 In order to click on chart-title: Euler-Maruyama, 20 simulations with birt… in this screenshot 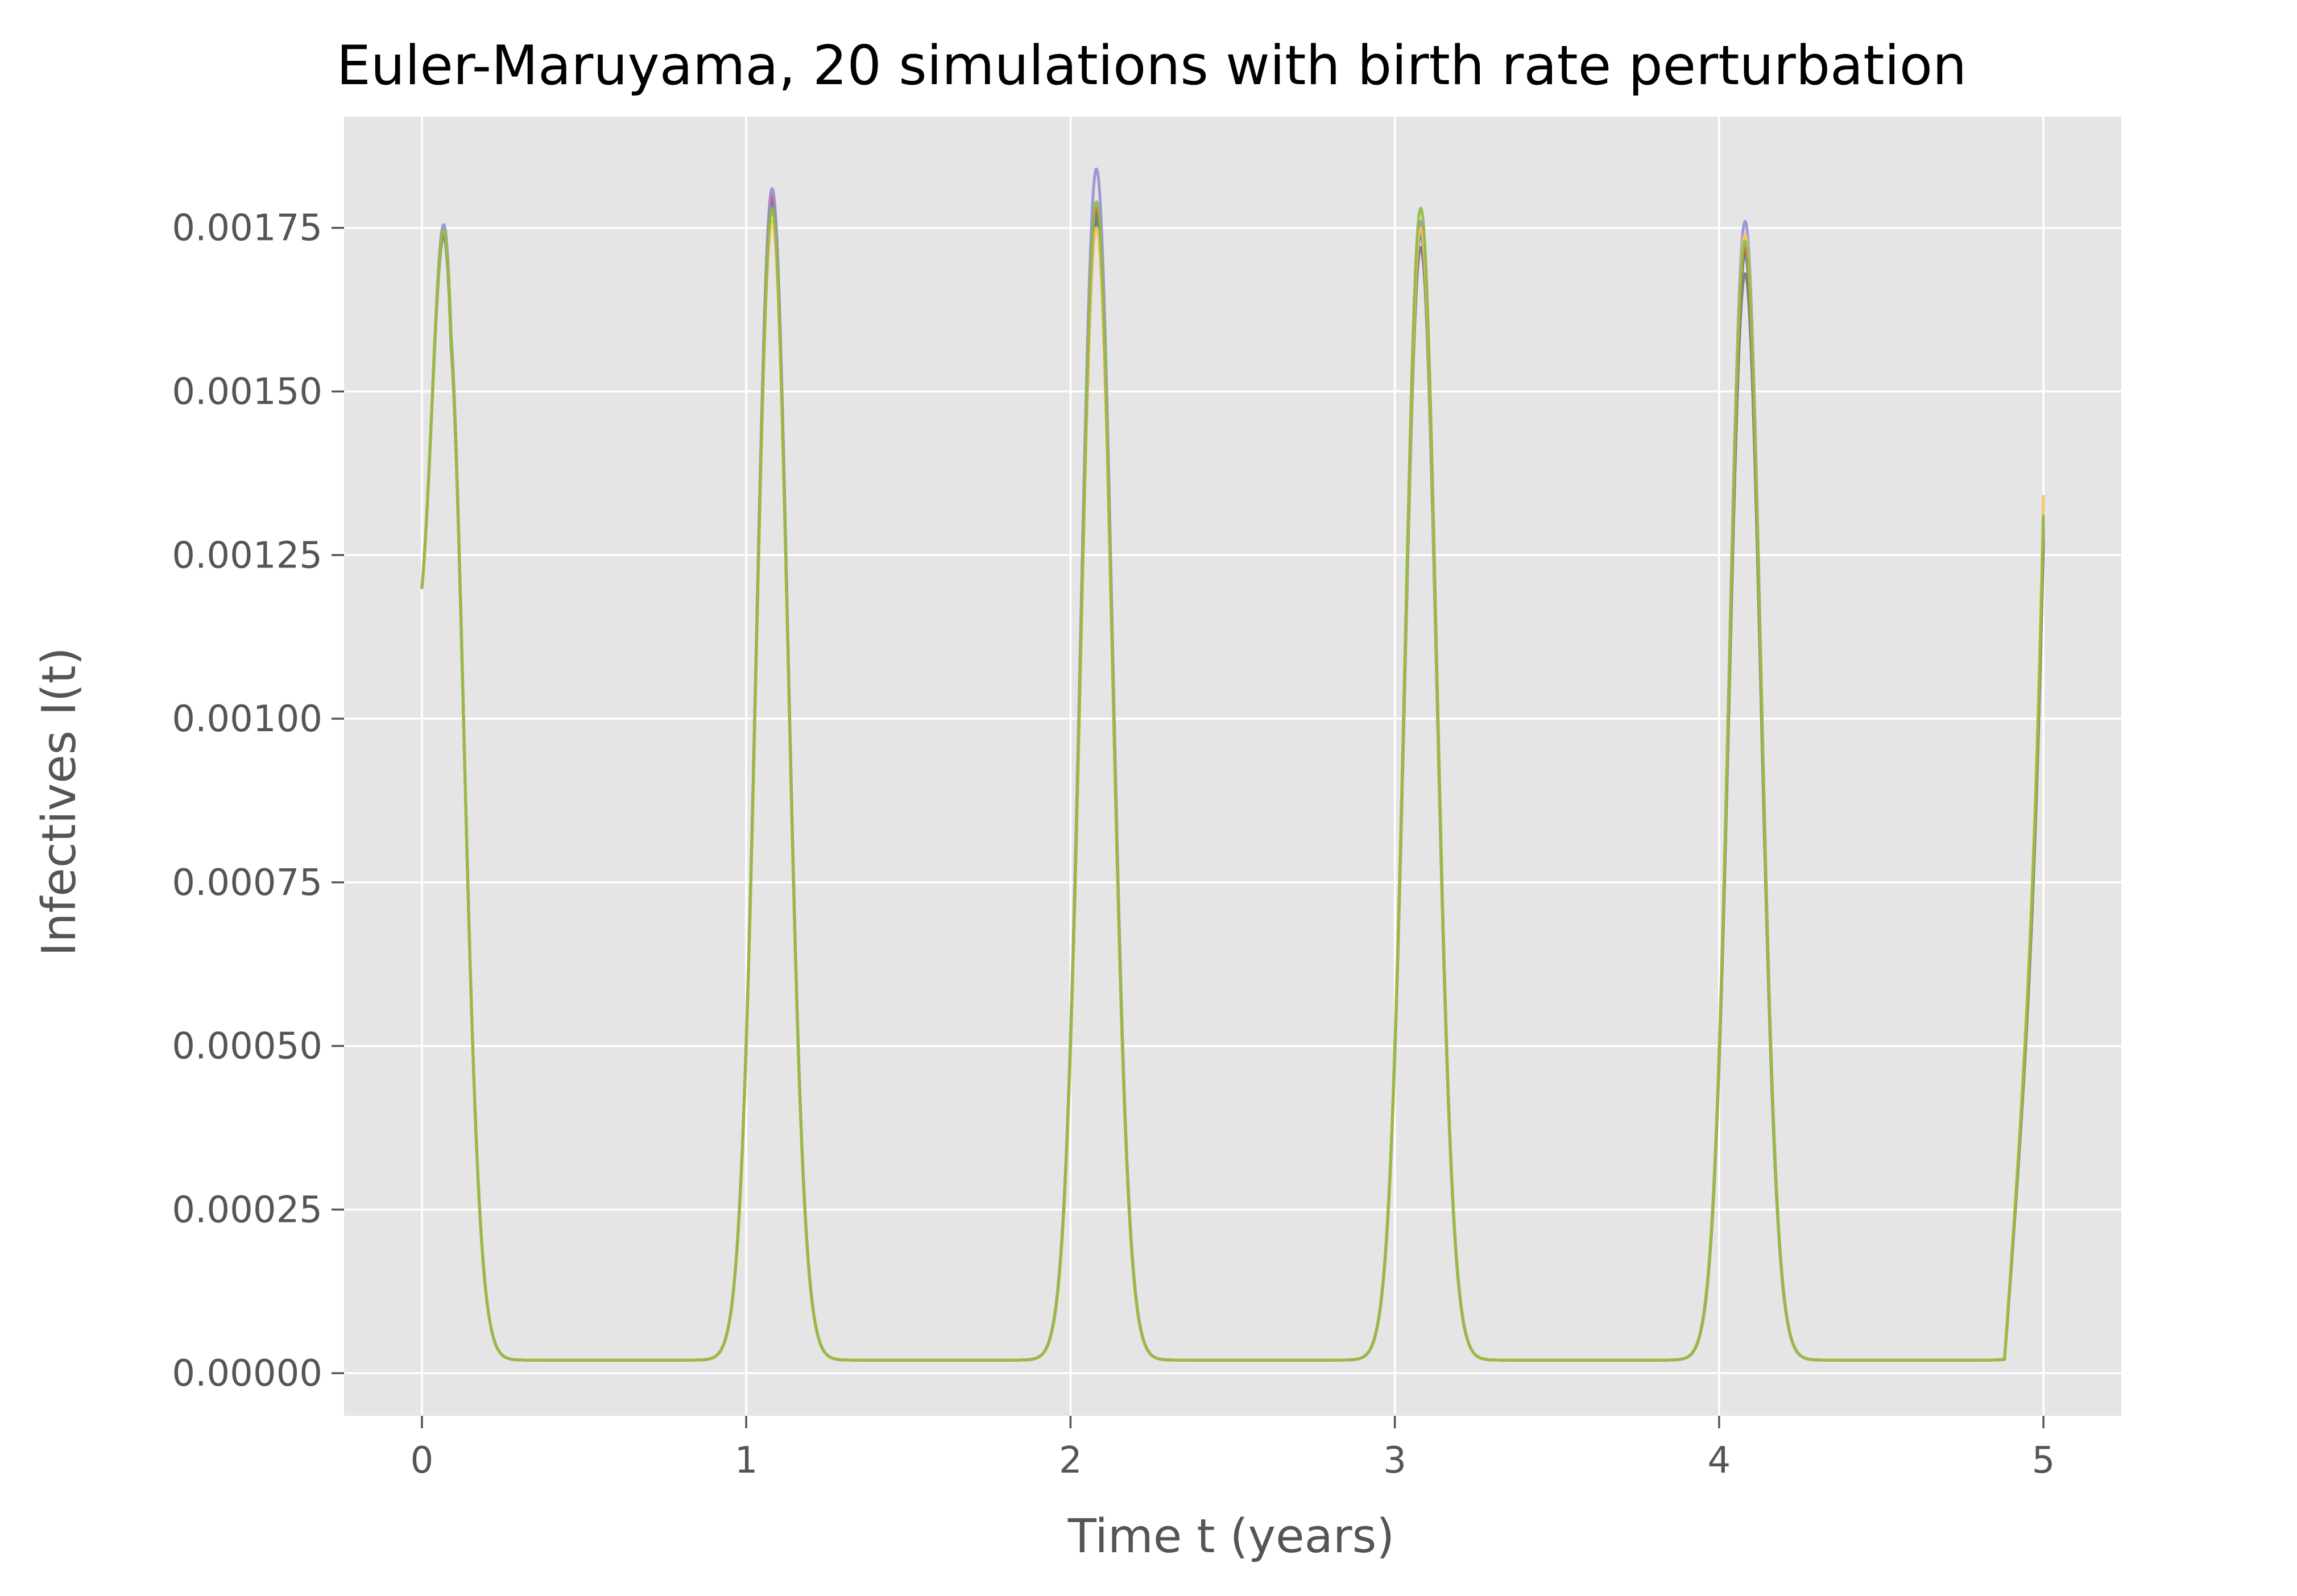, I will do `click(1152, 66)`.